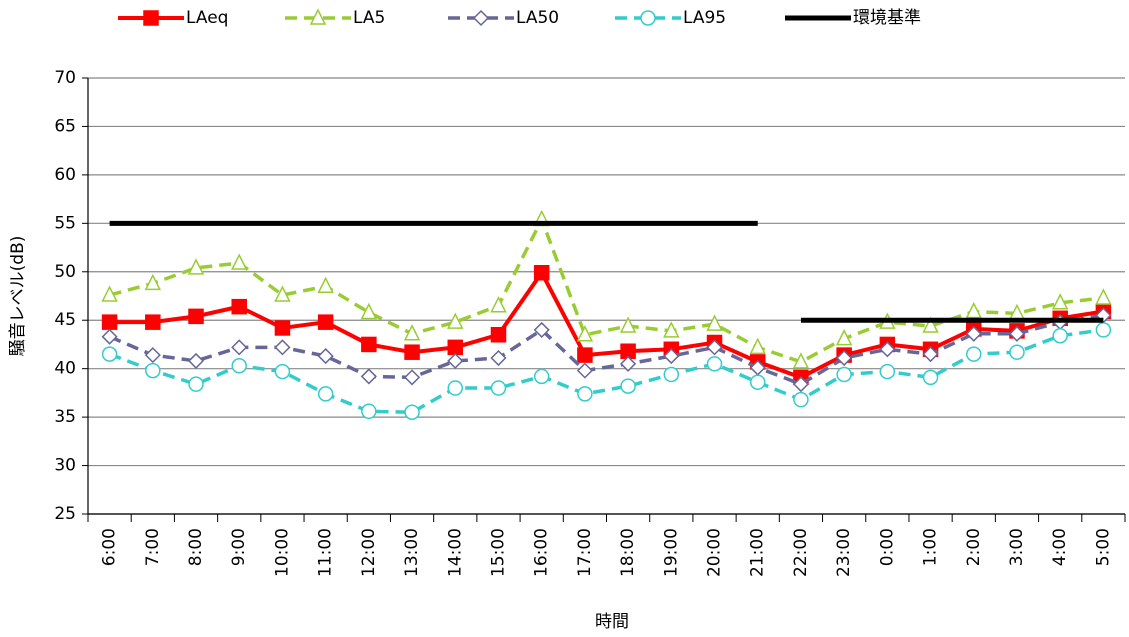  I want to click on x-tick-label: 15:00, so click(498, 552).